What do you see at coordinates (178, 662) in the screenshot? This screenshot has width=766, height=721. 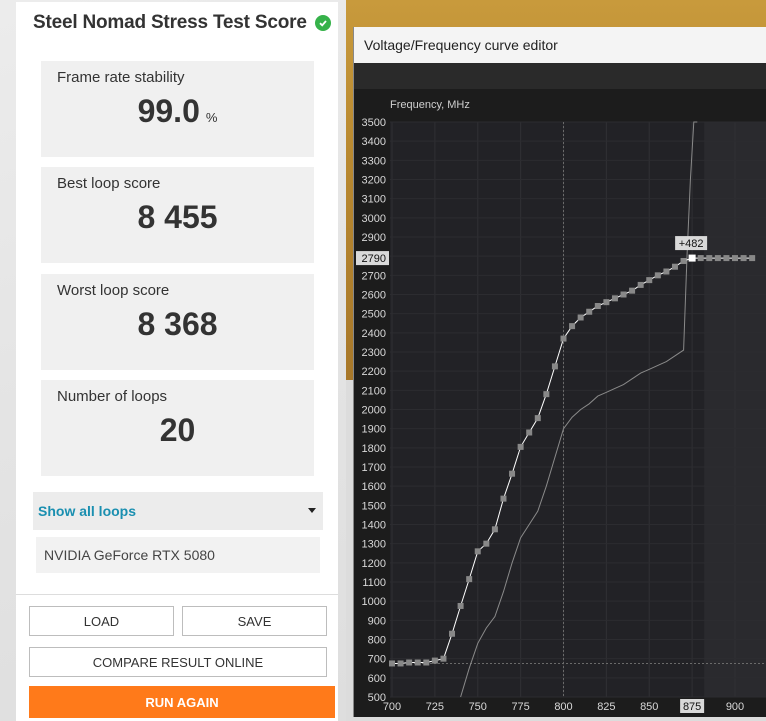 I see `compare-result-online-button: COMPARE RESULT ONLINE` at bounding box center [178, 662].